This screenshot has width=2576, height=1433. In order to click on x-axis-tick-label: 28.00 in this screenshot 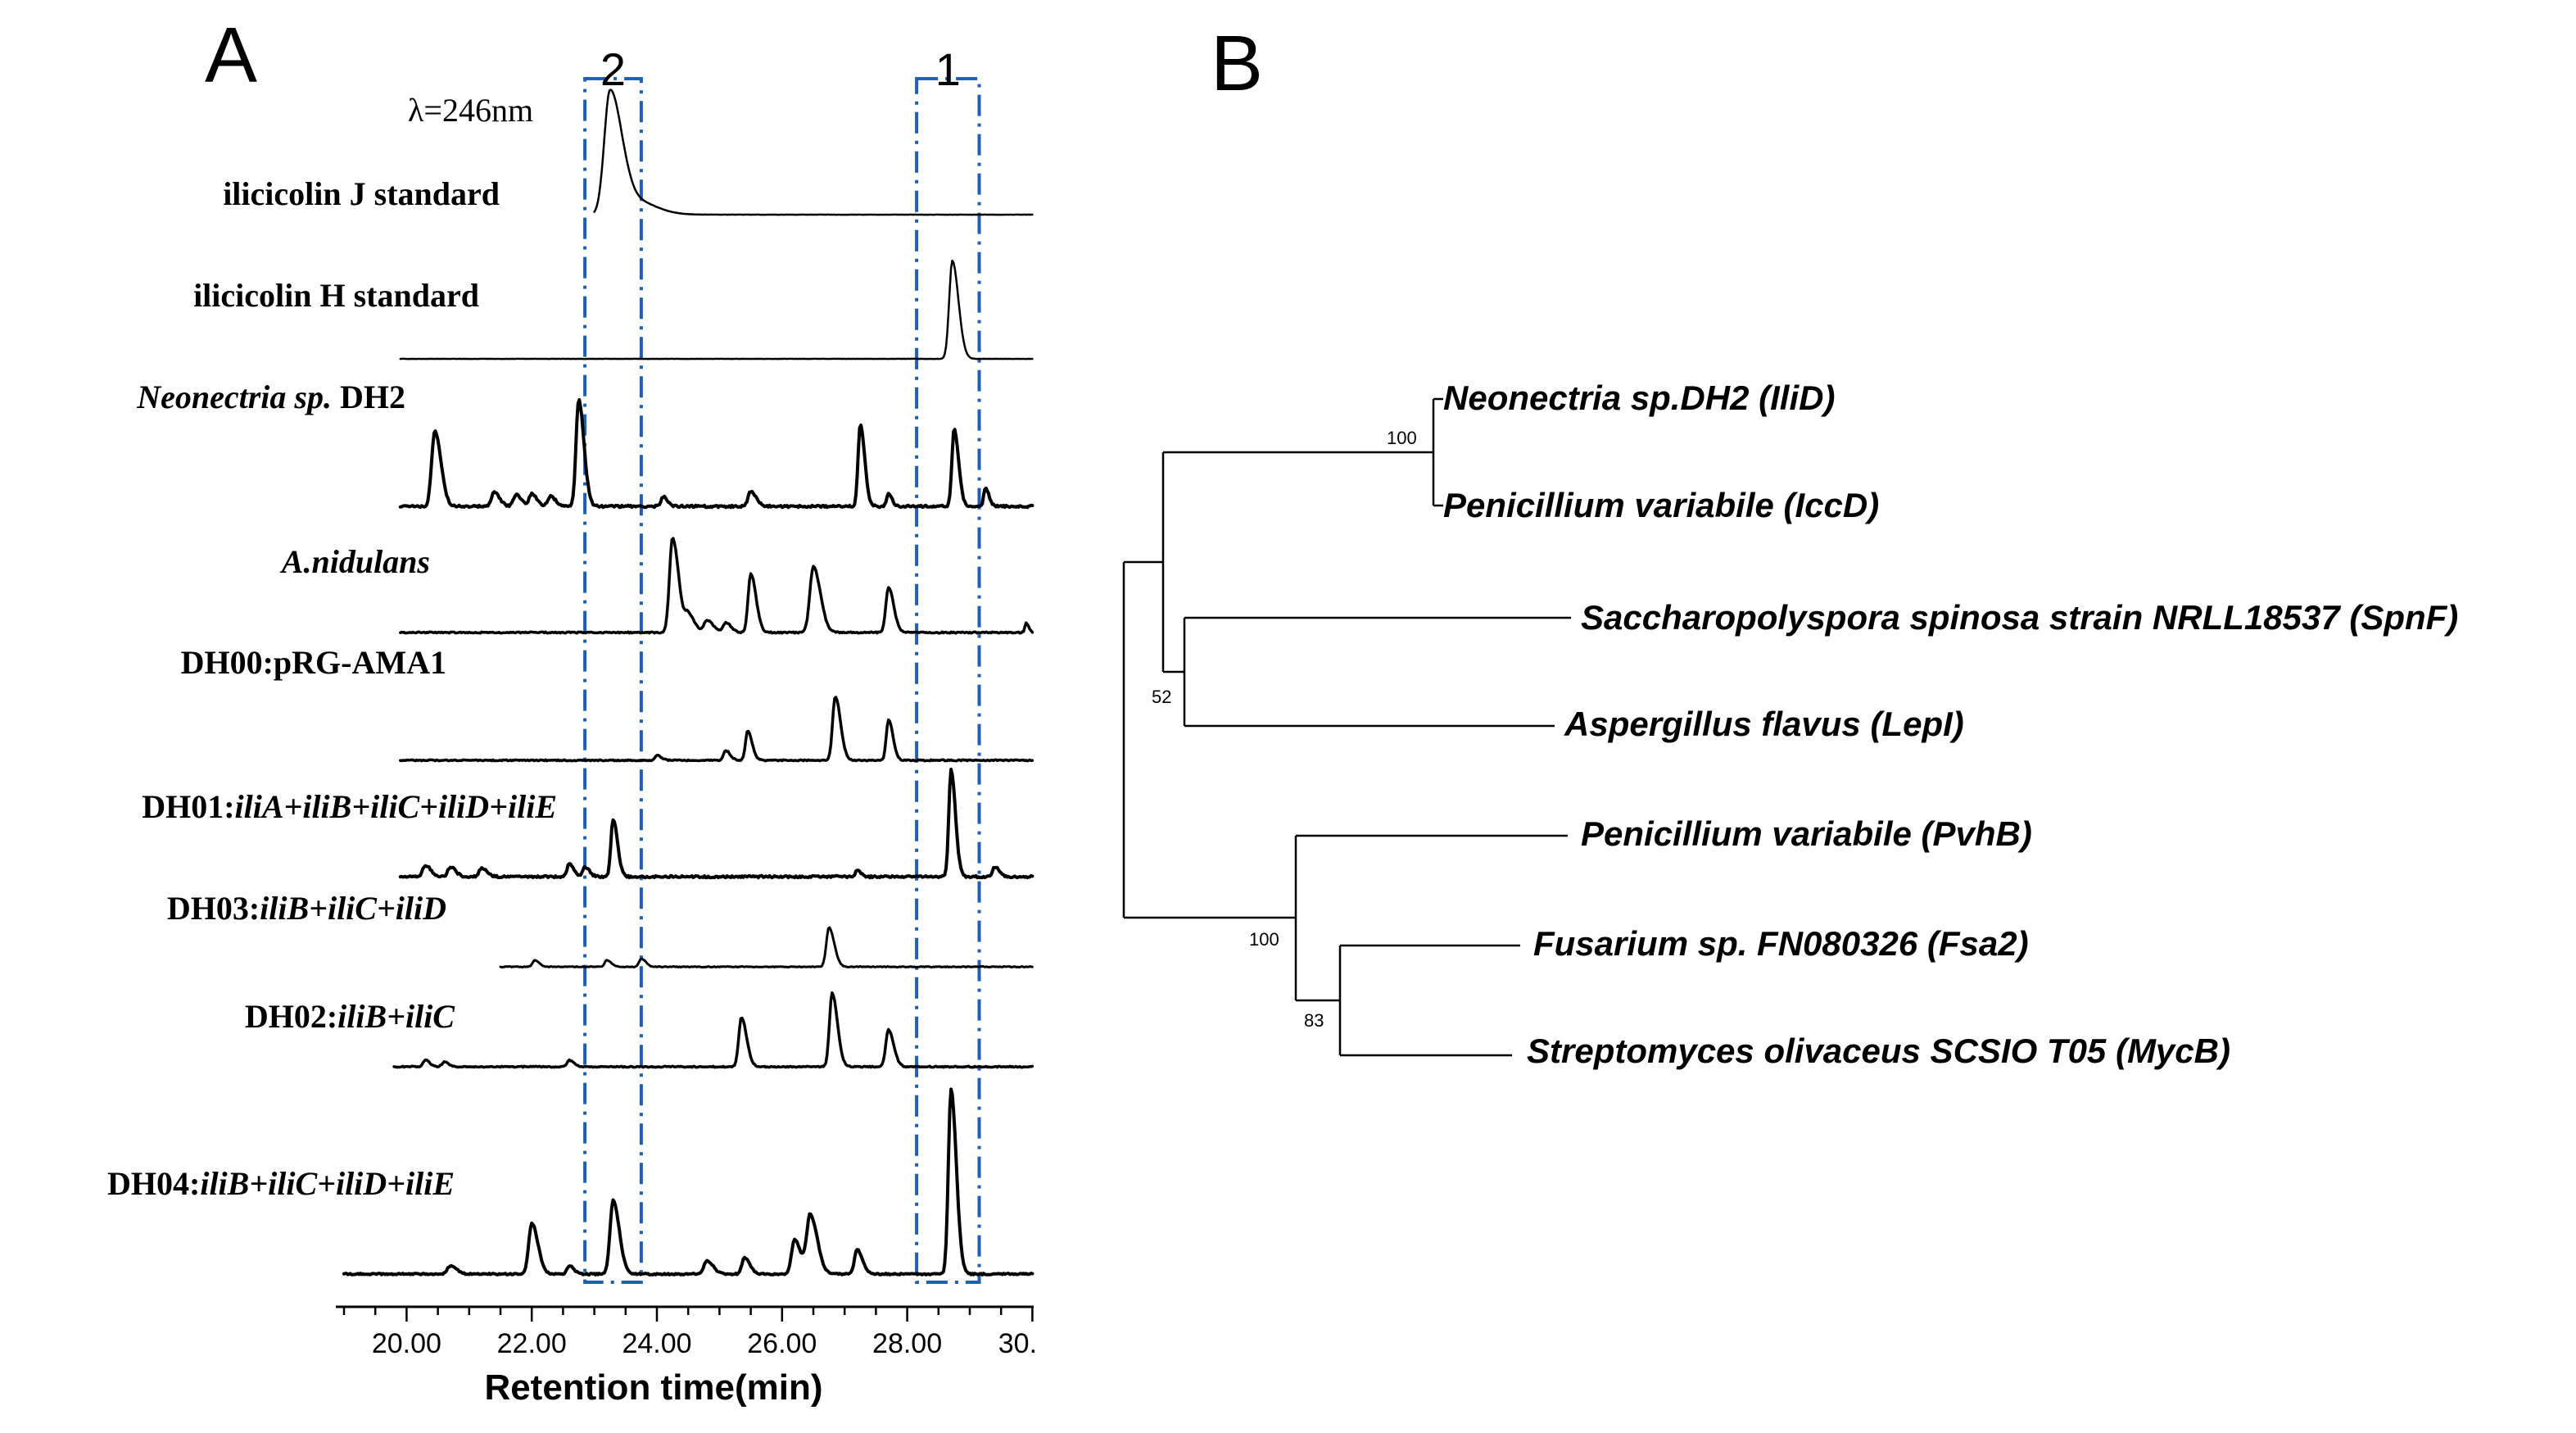, I will do `click(907, 1343)`.